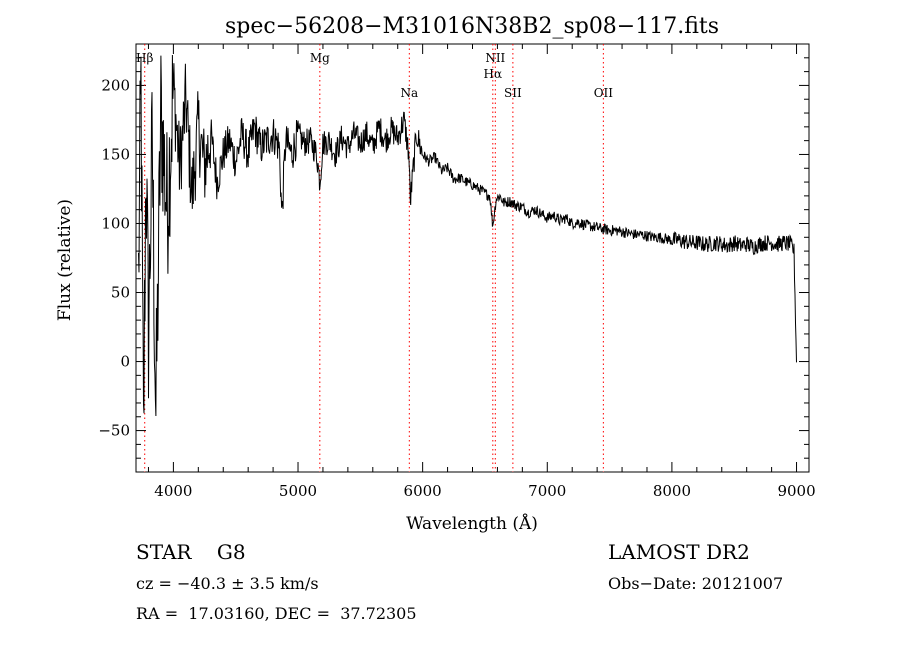 The width and height of the screenshot is (900, 650). What do you see at coordinates (423, 491) in the screenshot?
I see `x-tick-label: 6000` at bounding box center [423, 491].